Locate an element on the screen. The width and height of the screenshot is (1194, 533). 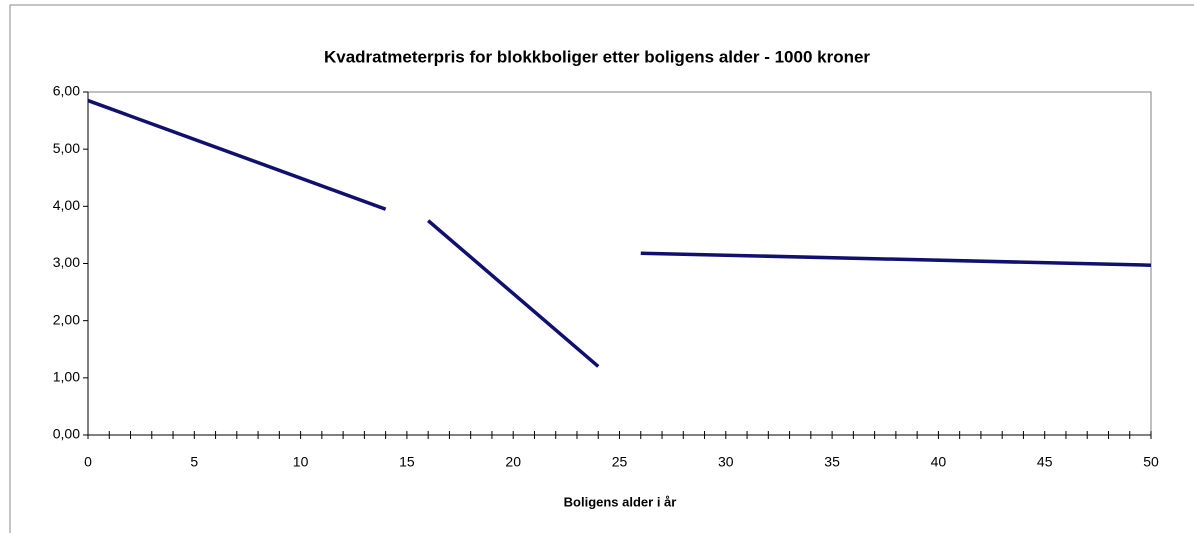
y-tick-label: 2,00 is located at coordinates (66, 319).